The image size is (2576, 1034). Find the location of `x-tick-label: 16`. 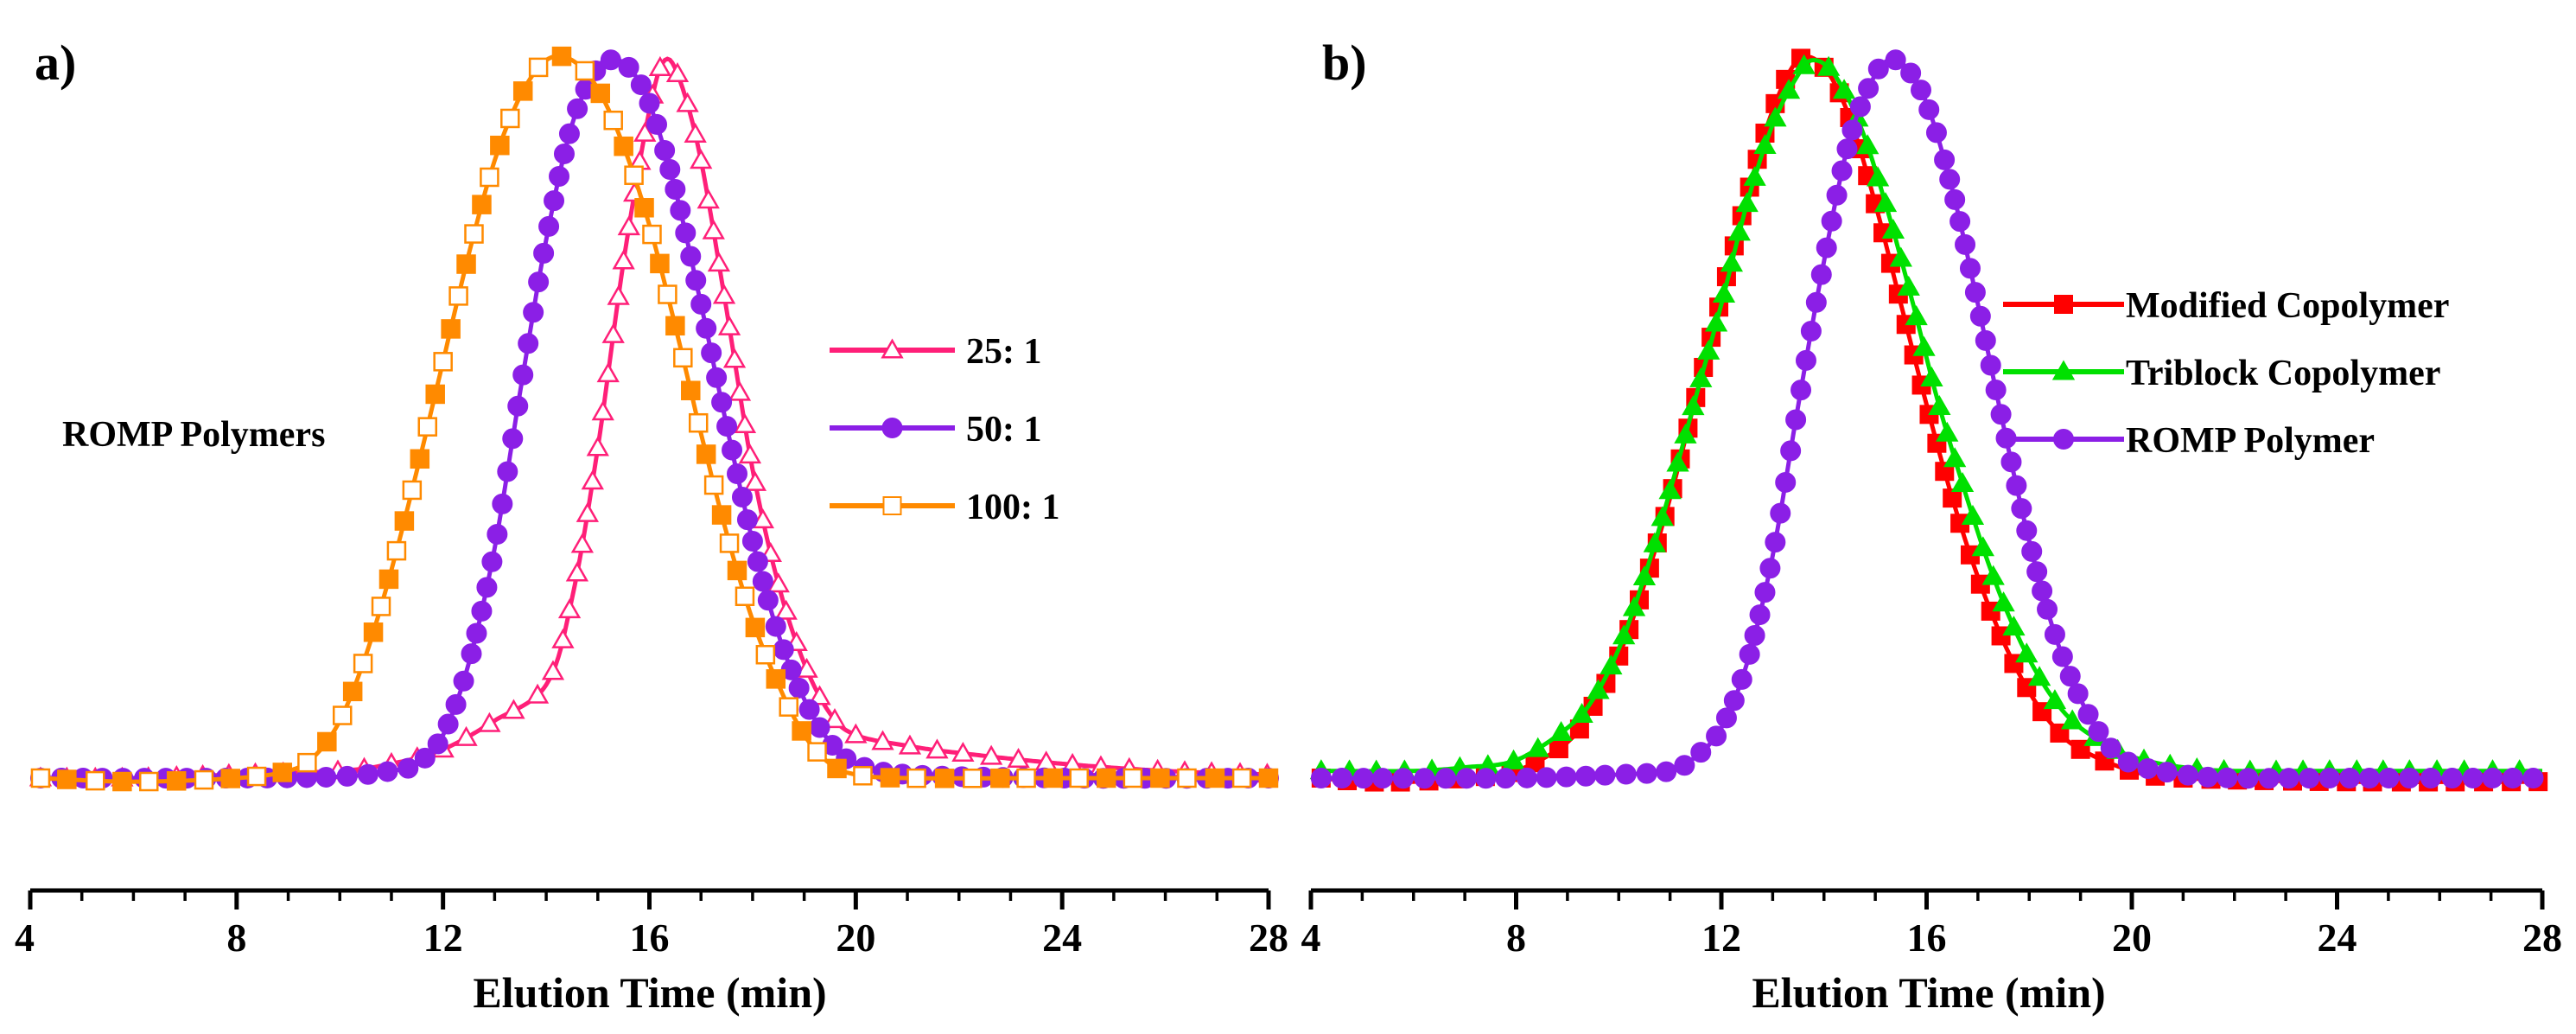

x-tick-label: 16 is located at coordinates (1927, 938).